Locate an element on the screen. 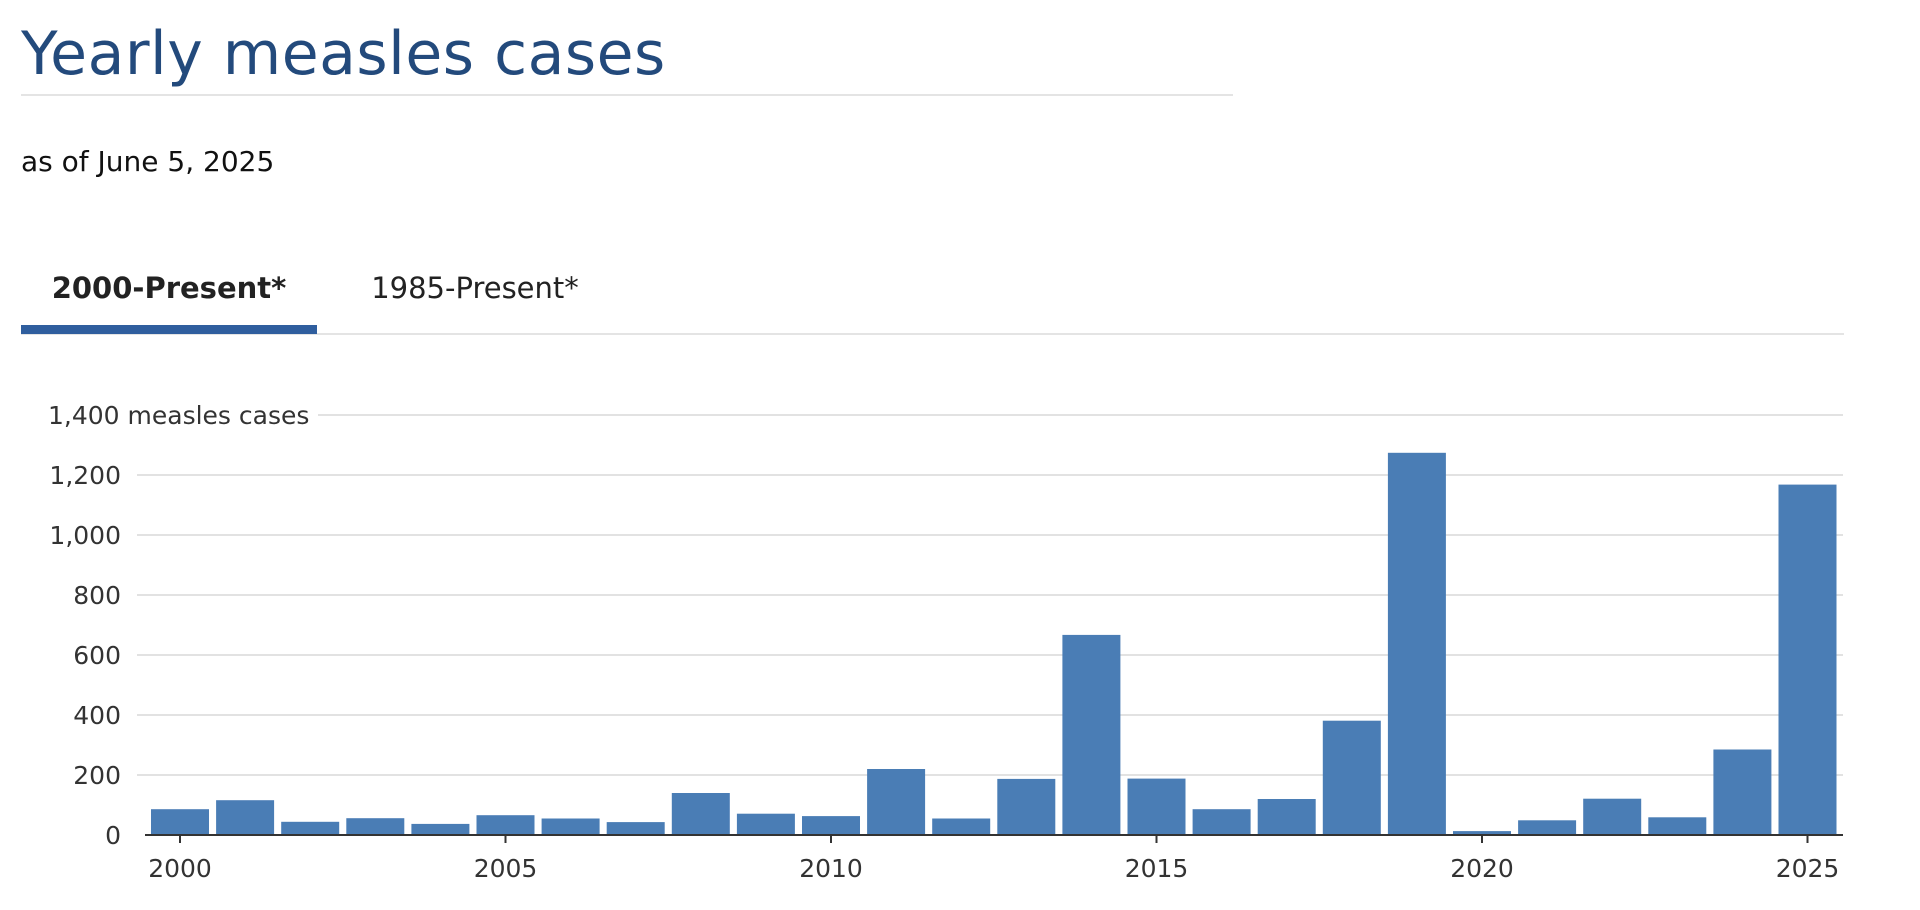 The width and height of the screenshot is (1920, 910). bar-2004 is located at coordinates (440, 829).